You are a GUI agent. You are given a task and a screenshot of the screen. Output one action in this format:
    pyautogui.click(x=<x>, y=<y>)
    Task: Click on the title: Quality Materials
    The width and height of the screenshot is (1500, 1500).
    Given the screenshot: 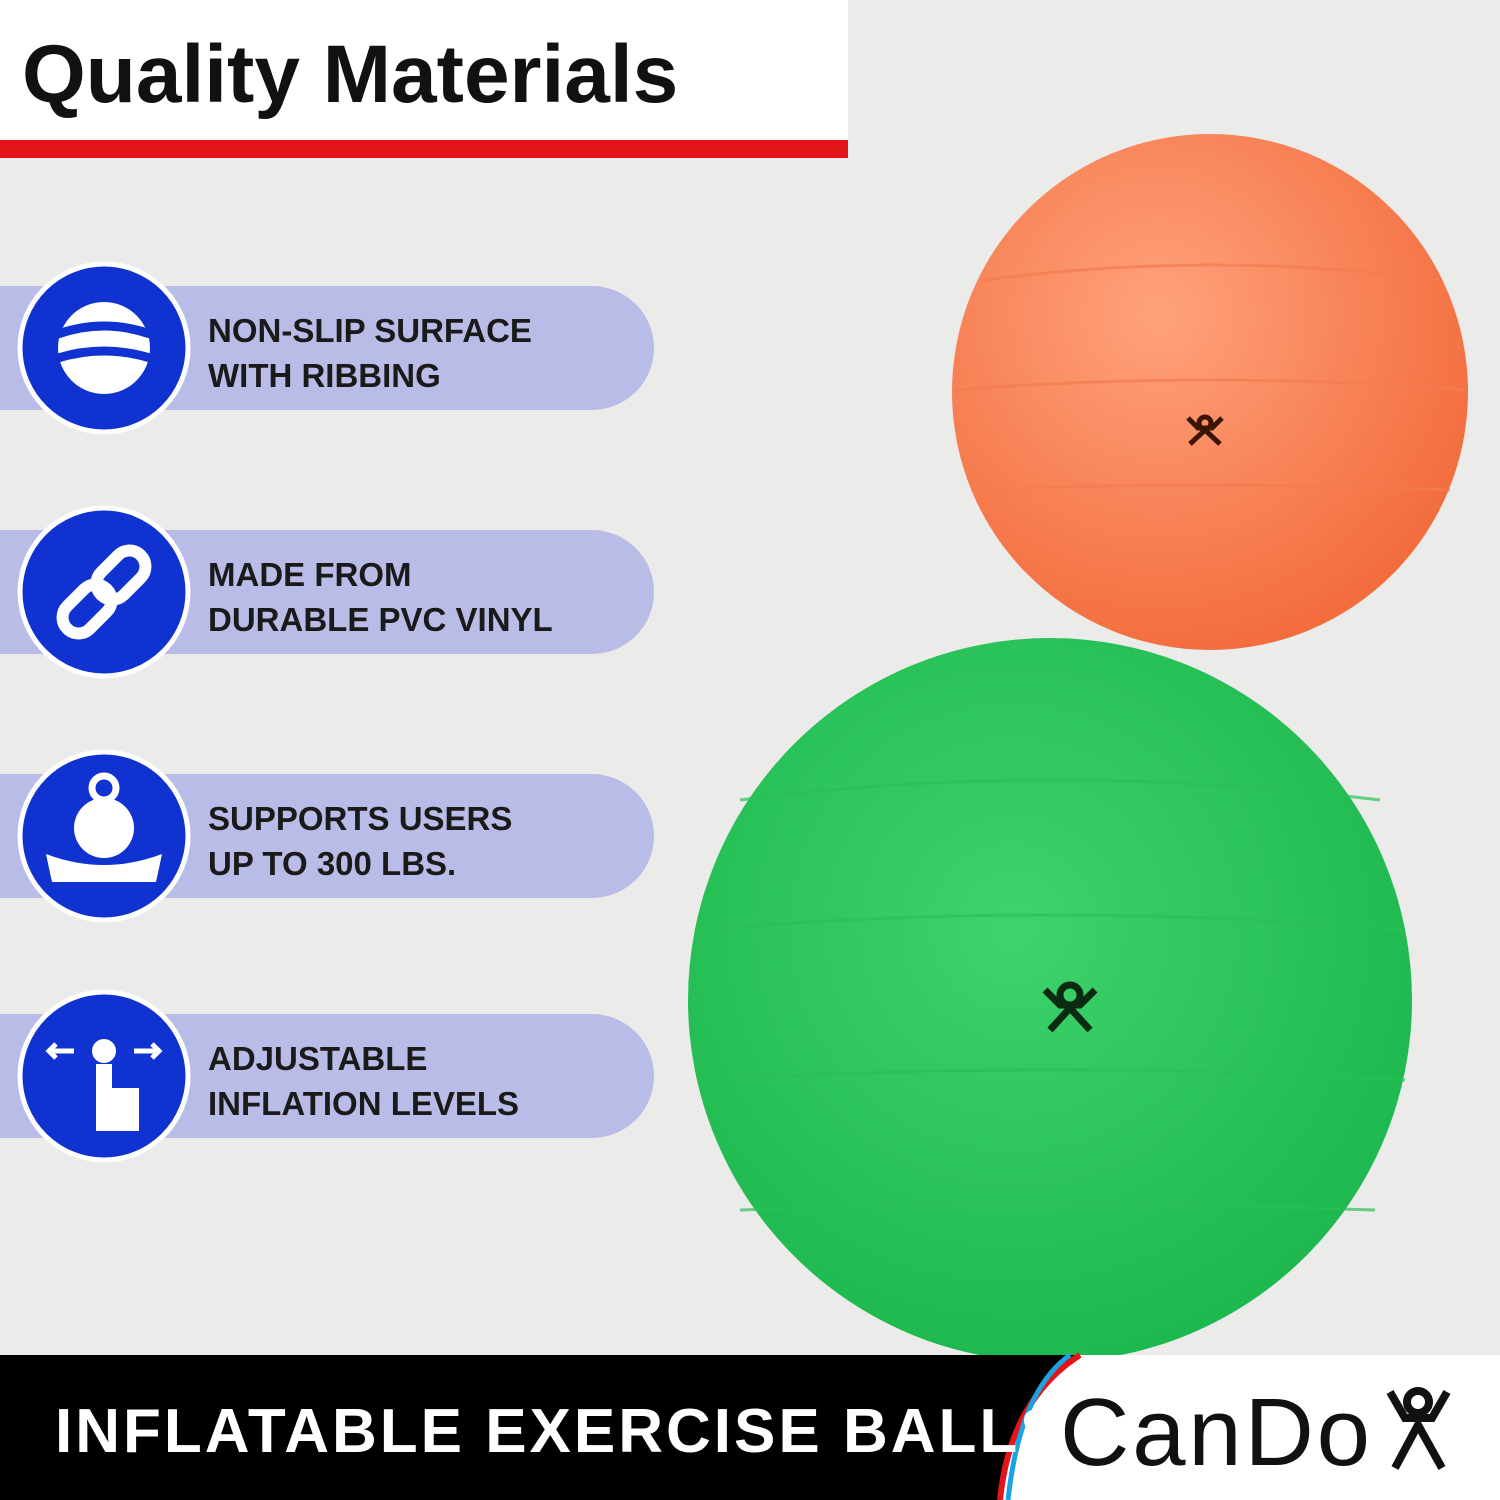 What is the action you would take?
    pyautogui.click(x=350, y=74)
    